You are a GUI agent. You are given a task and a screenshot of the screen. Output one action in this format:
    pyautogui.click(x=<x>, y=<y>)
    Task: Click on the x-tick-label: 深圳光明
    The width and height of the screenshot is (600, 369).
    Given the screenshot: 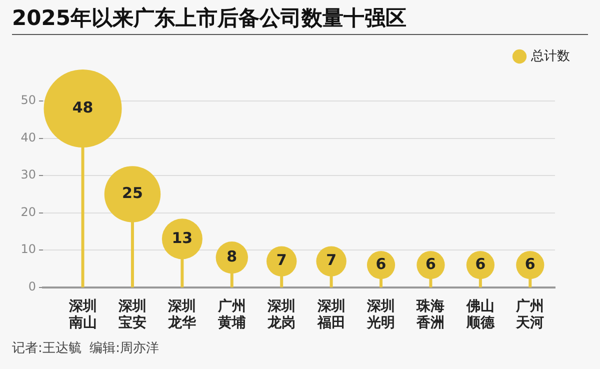 What is the action you would take?
    pyautogui.click(x=381, y=315)
    